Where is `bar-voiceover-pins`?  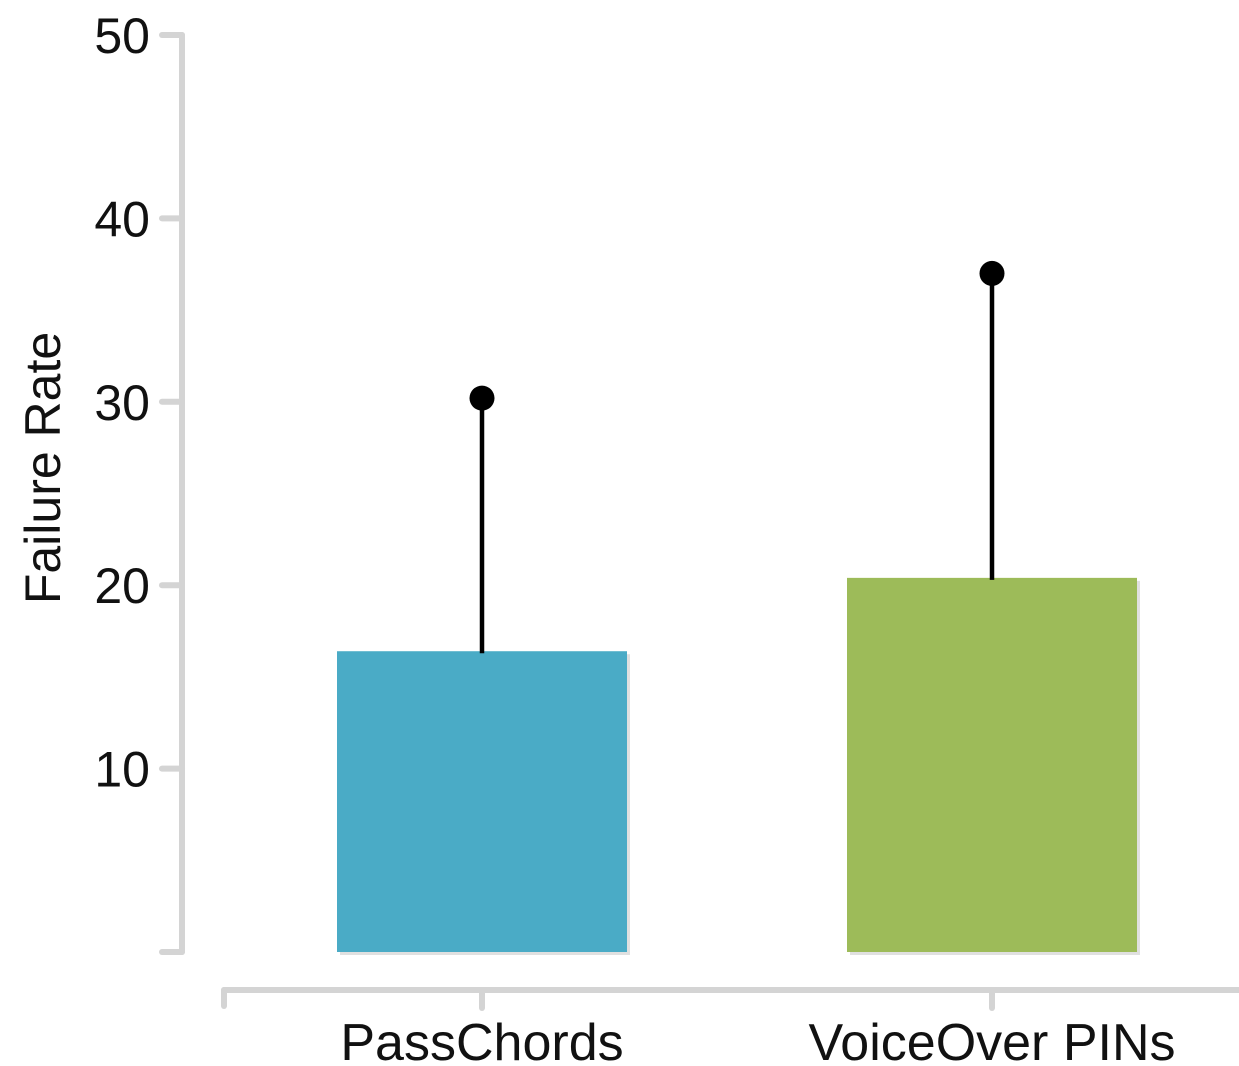 bar-voiceover-pins is located at coordinates (992, 764).